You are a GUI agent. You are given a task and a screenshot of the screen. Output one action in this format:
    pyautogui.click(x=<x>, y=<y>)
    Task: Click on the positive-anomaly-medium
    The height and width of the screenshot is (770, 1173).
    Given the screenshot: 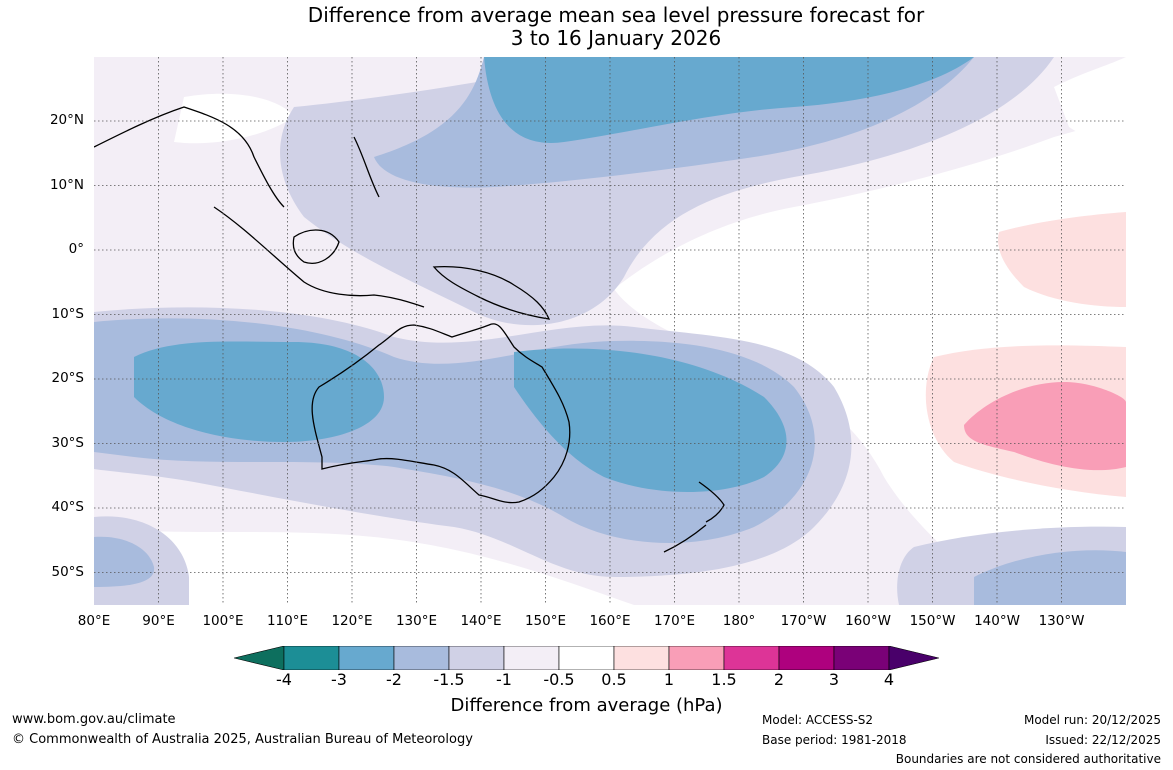 What is the action you would take?
    pyautogui.click(x=1045, y=426)
    